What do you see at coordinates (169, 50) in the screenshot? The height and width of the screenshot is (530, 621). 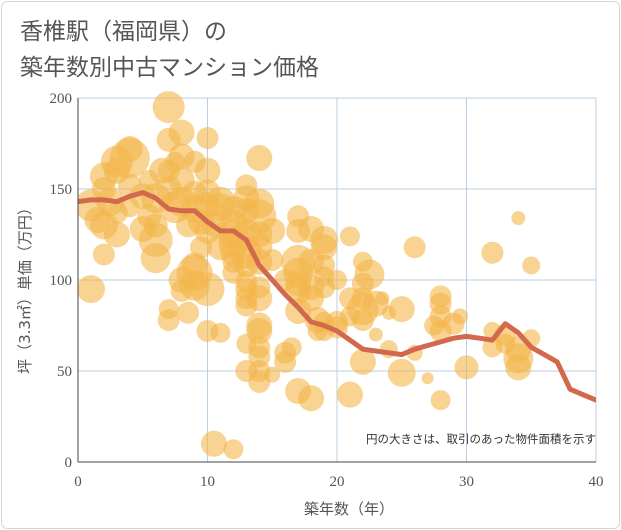 I see `chart-title: 香椎駅（福岡県）の 築年数別中古マンション価格` at bounding box center [169, 50].